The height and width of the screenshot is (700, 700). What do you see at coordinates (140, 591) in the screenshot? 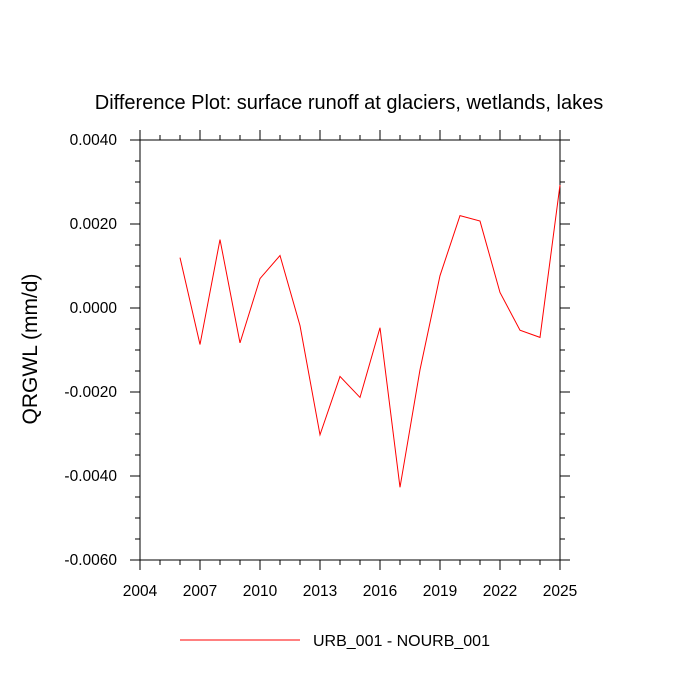
I see `x-tick-label: 2004` at bounding box center [140, 591].